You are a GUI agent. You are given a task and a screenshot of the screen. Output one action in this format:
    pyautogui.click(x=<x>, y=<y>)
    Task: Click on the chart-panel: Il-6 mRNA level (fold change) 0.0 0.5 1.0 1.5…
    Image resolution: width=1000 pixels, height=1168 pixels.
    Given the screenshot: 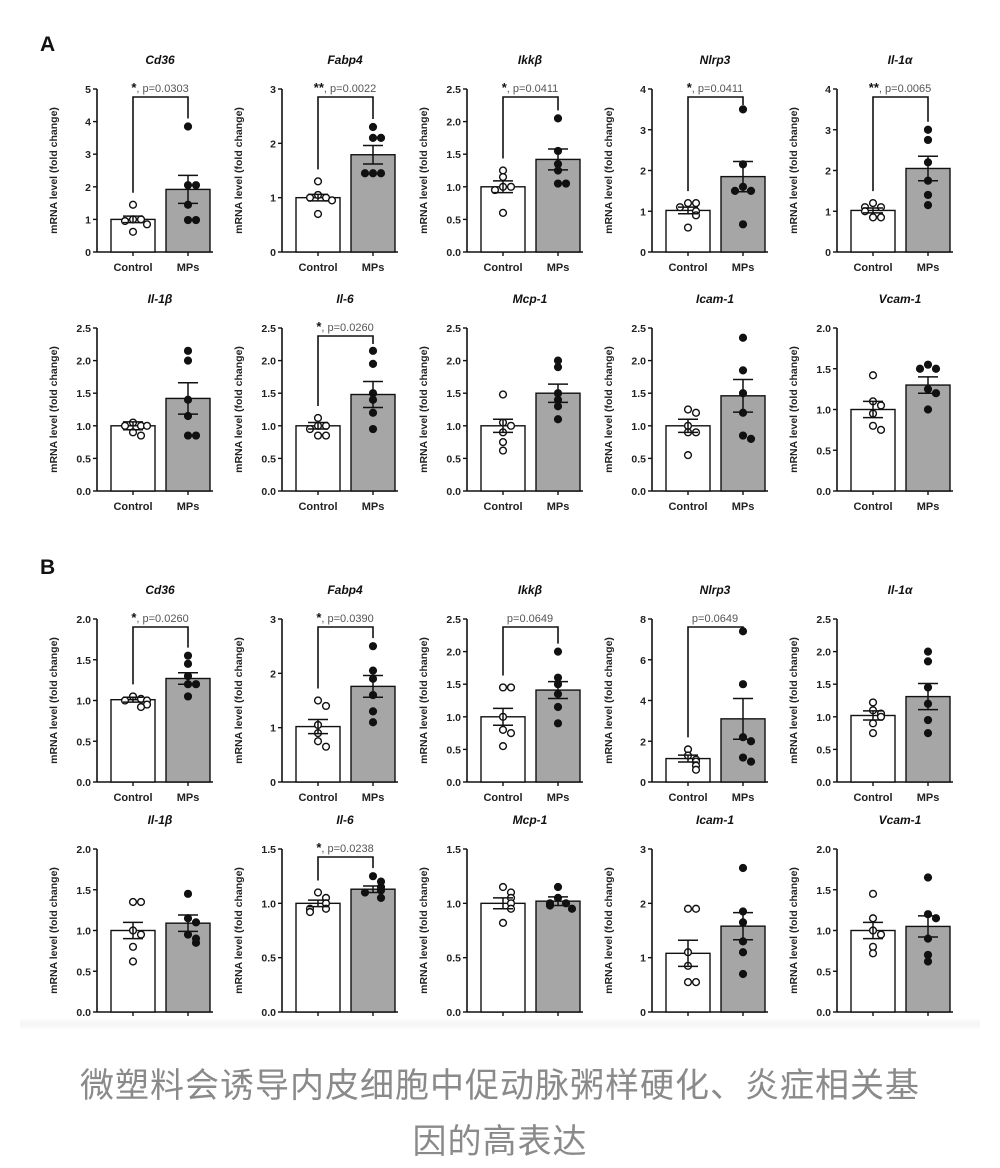 What is the action you would take?
    pyautogui.click(x=315, y=402)
    